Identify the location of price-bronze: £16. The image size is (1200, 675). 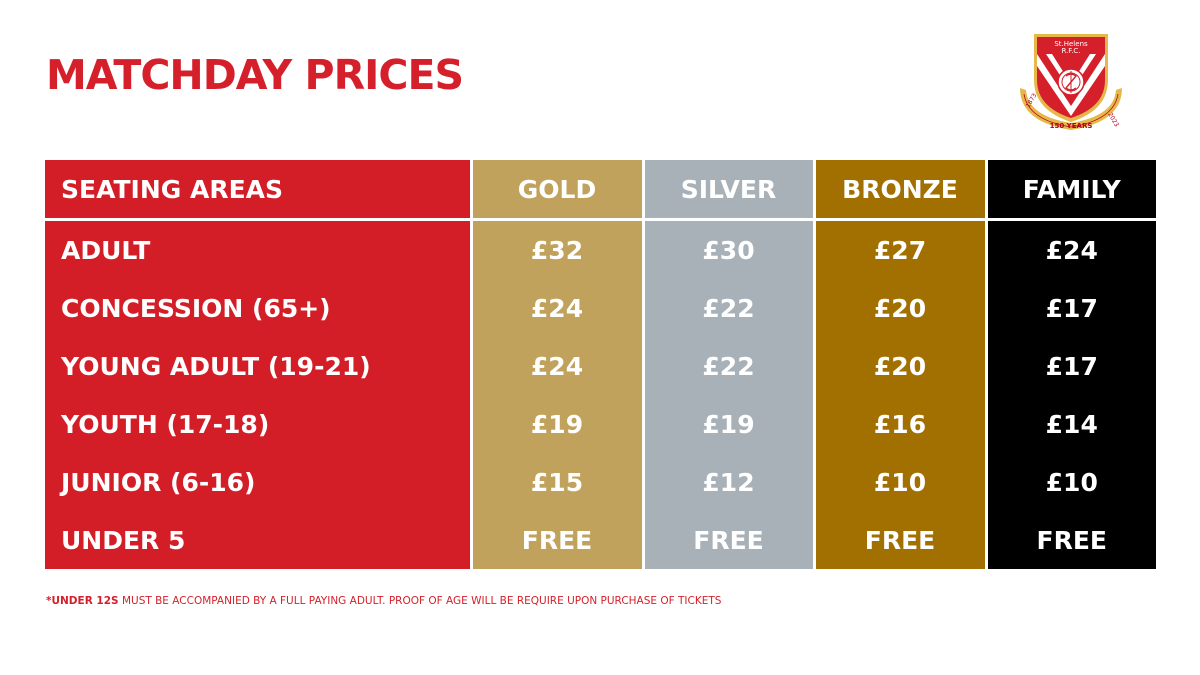
(901, 424).